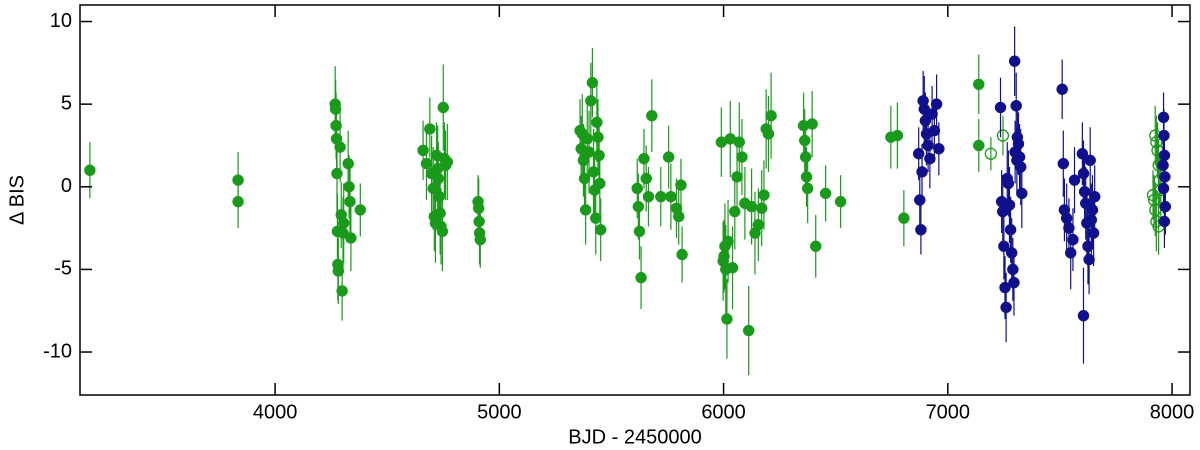  I want to click on y-axis-title: Δ BIS, so click(17, 200).